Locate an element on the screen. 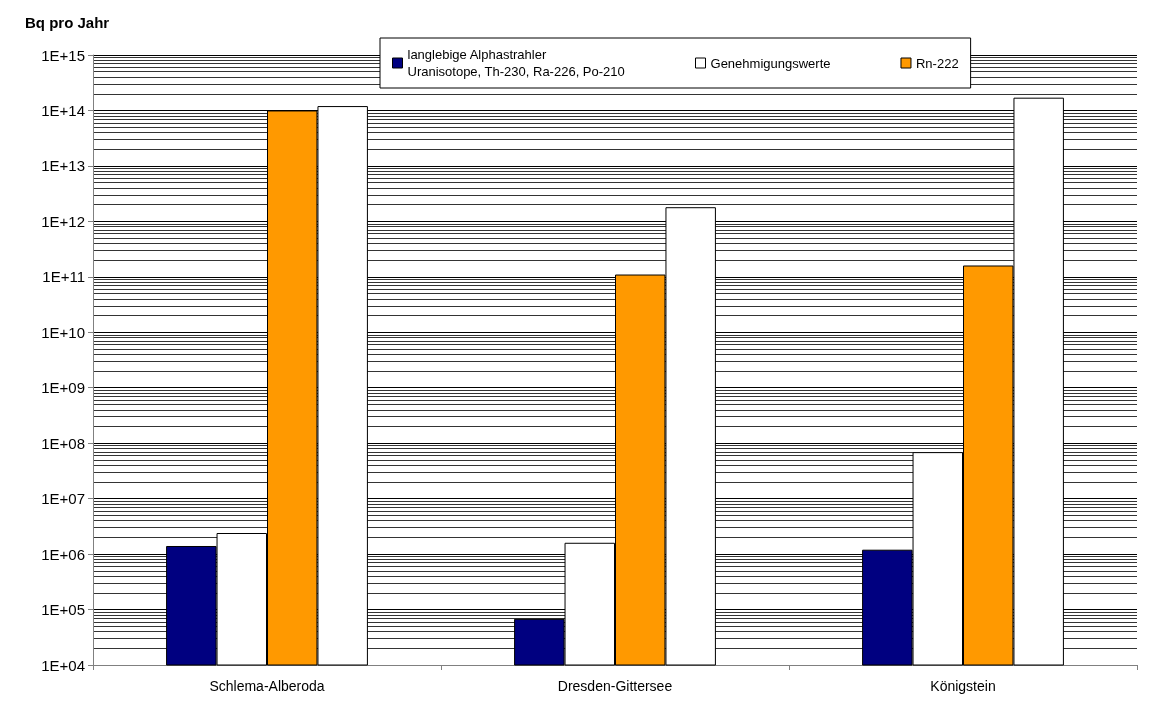 This screenshot has width=1157, height=713. y-tick-label: 1E+09 is located at coordinates (63, 388).